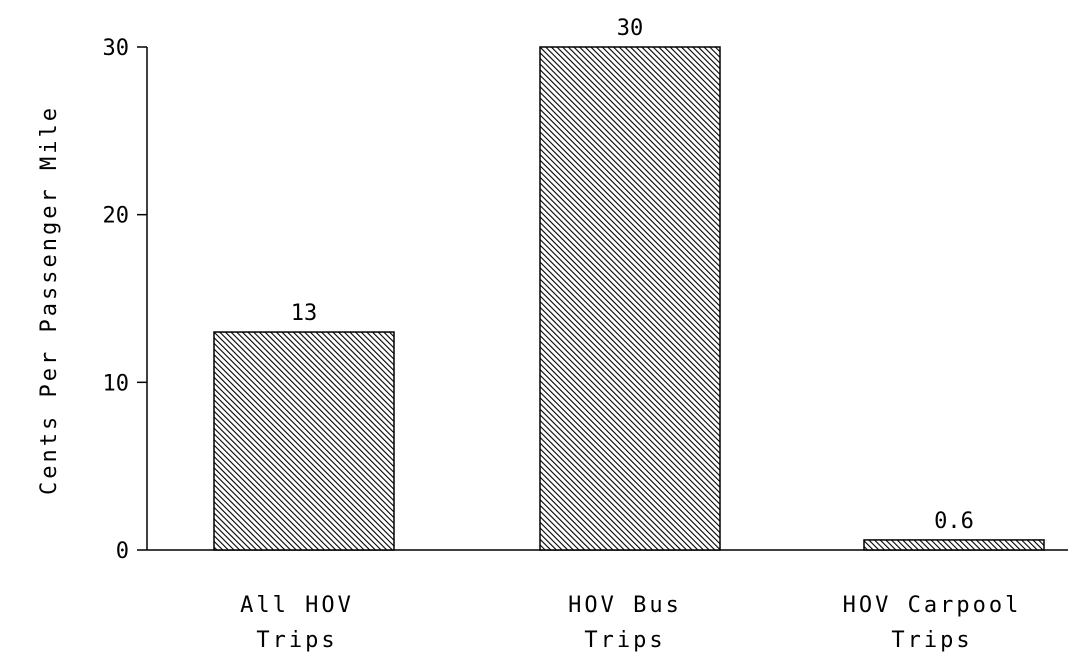  Describe the element at coordinates (297, 622) in the screenshot. I see `x-category-label: All HOV Trips` at that location.